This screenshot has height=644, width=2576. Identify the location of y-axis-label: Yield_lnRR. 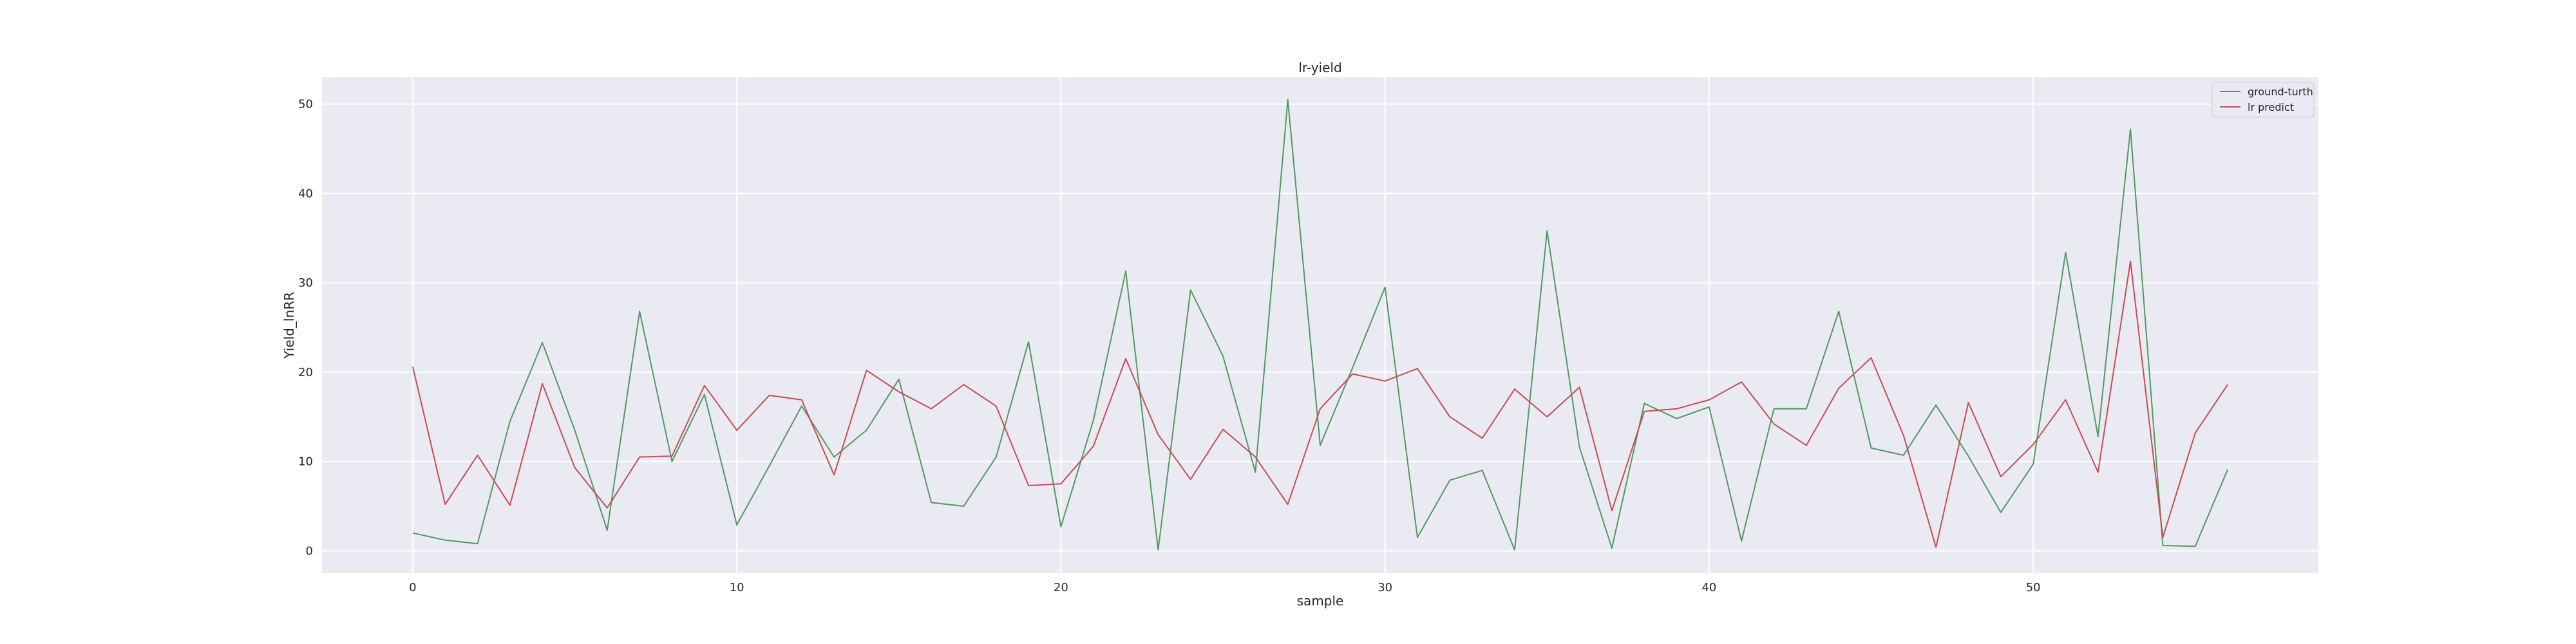
(289, 326).